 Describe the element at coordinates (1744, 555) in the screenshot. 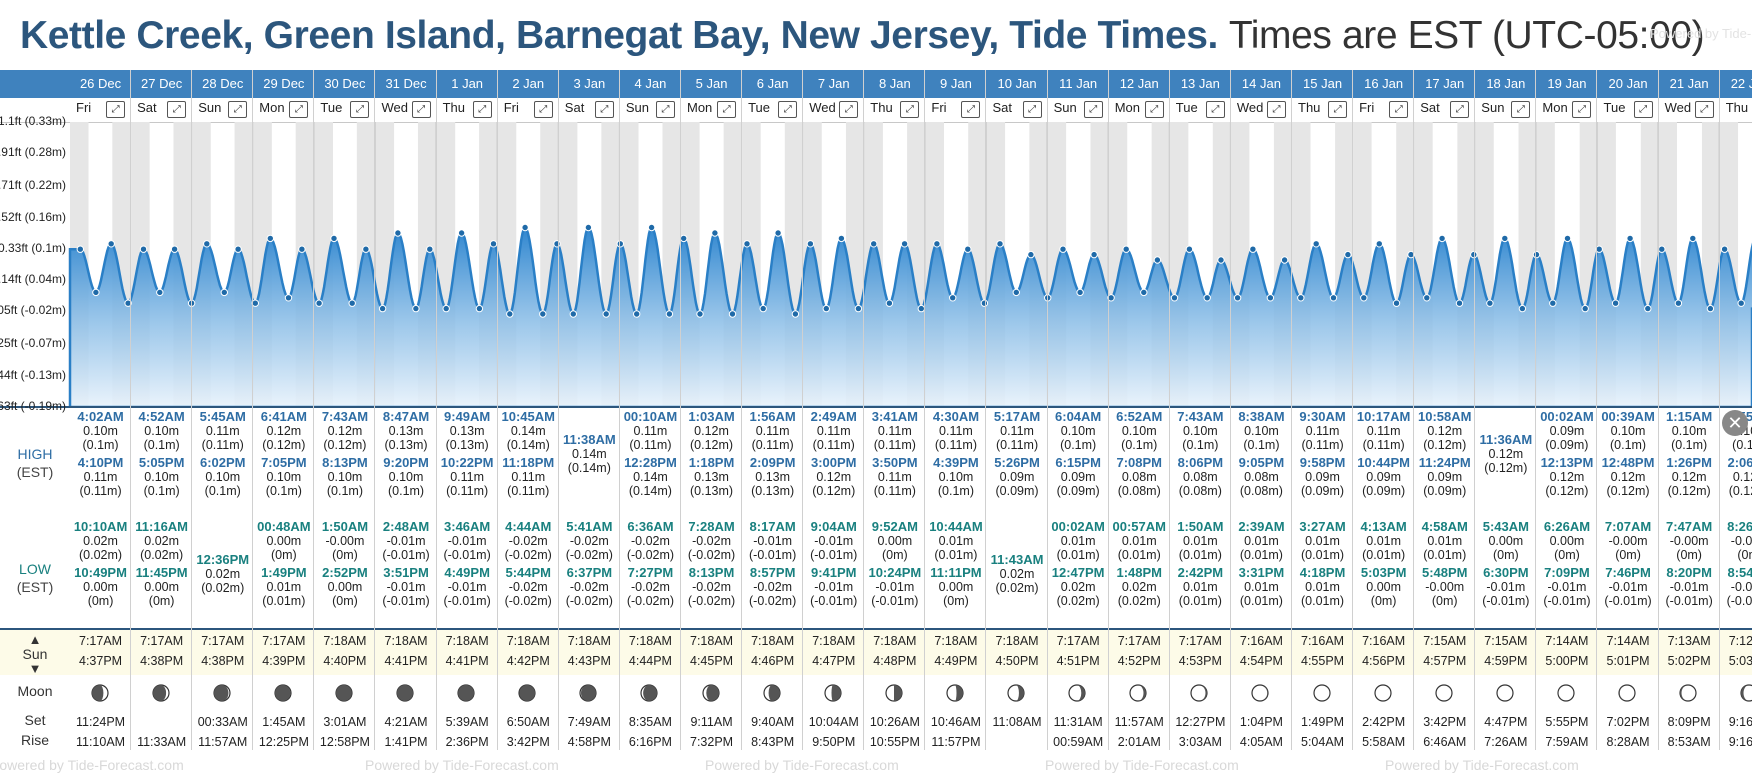

I see `low-tide-height-paren: (0m)` at that location.